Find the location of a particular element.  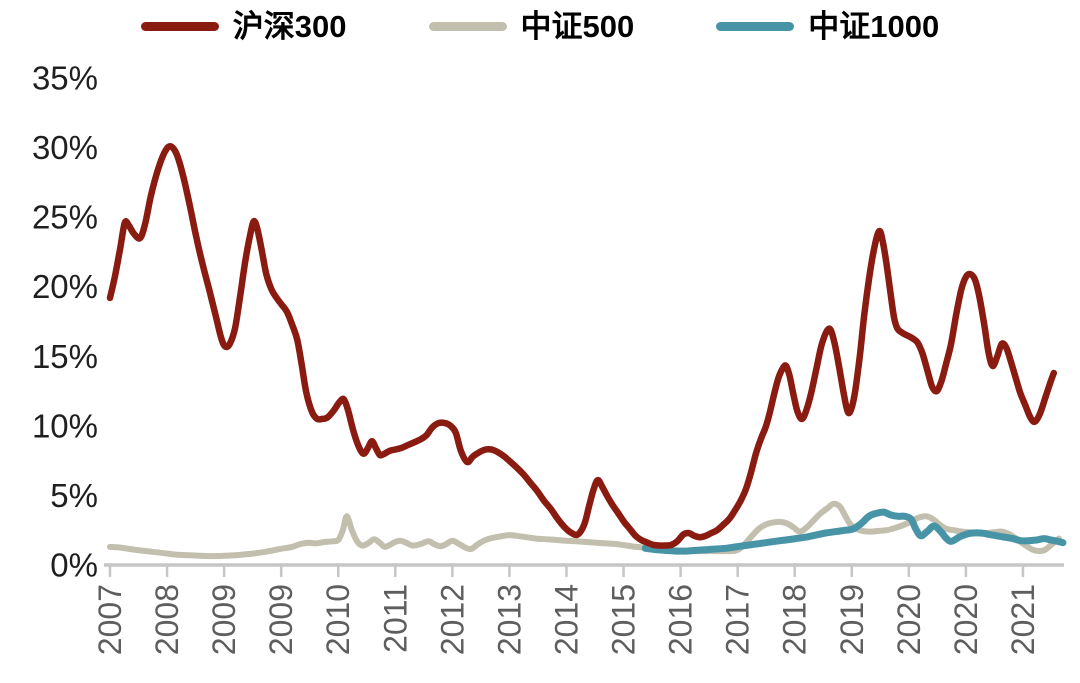

series-line-中证1000 is located at coordinates (854, 531).